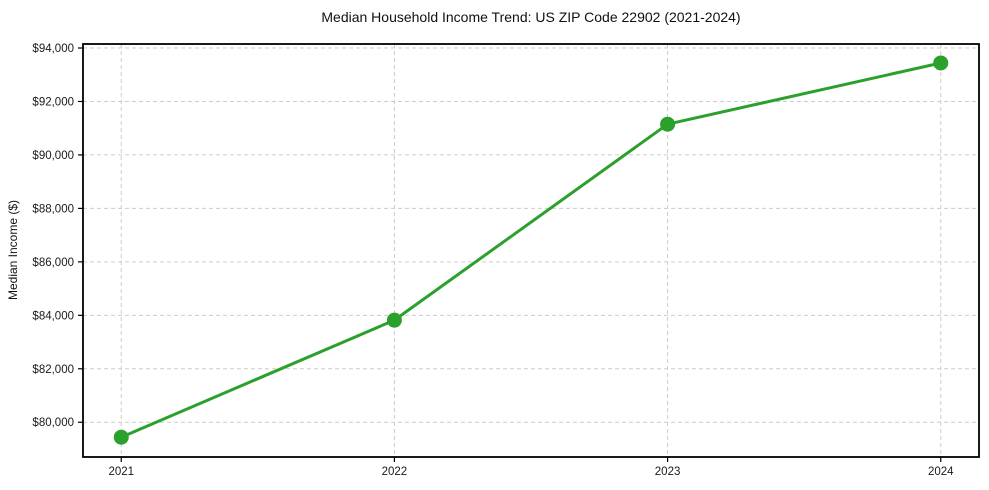  Describe the element at coordinates (395, 472) in the screenshot. I see `x-tick-label: 2022` at that location.